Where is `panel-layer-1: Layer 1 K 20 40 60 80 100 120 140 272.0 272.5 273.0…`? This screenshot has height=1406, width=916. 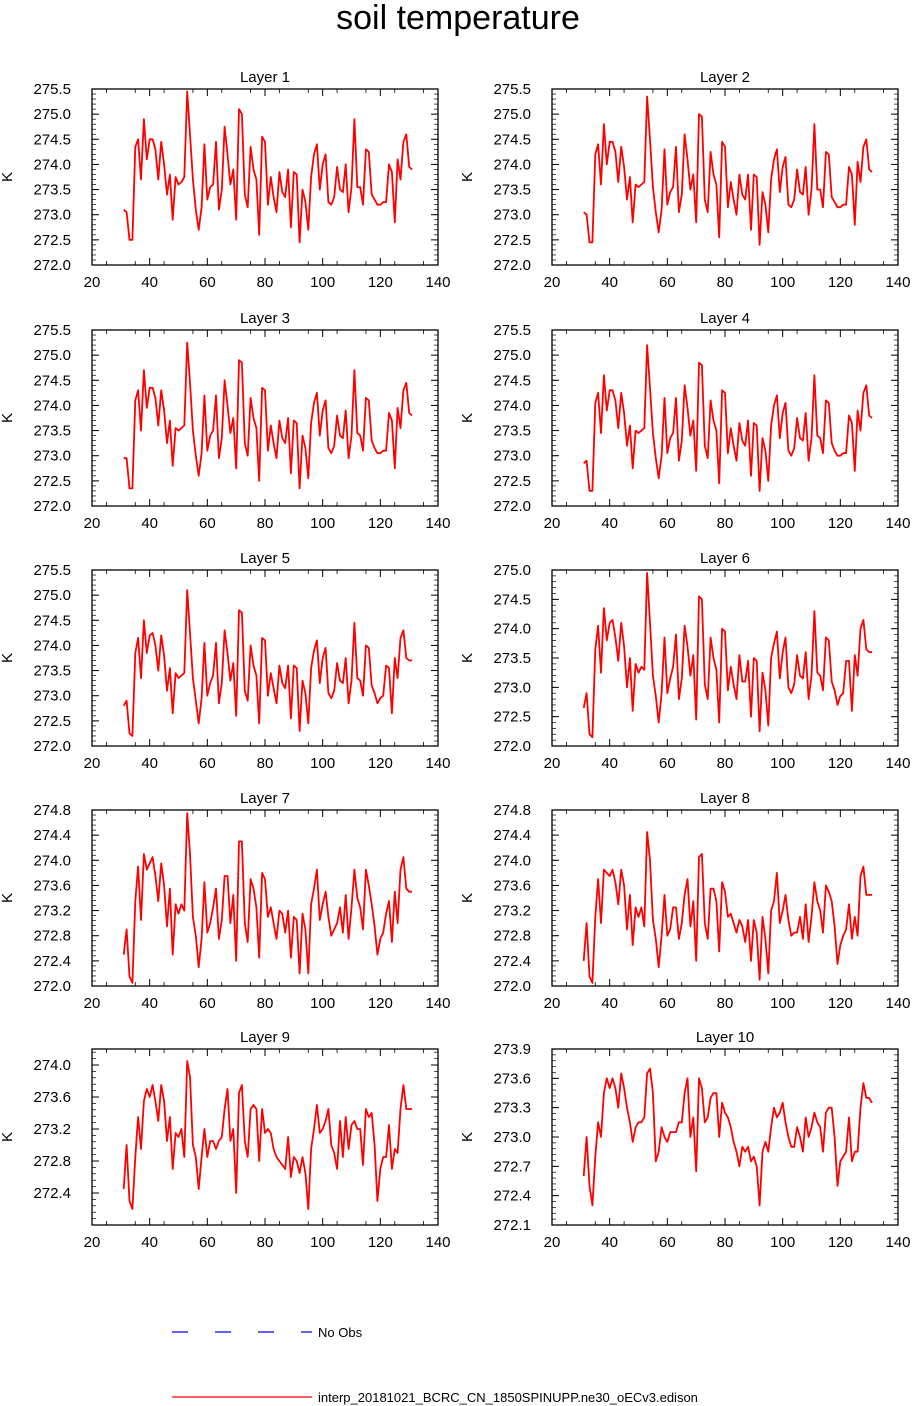
panel-layer-1: Layer 1 K 20 40 60 80 100 120 140 272.0 272.5 273.0… is located at coordinates (225, 180).